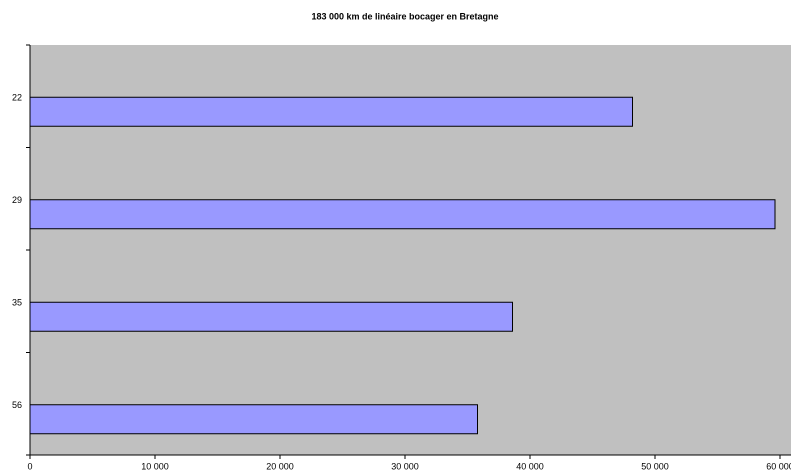 This screenshot has height=475, width=791. What do you see at coordinates (17, 405) in the screenshot?
I see `y-tick-label: 56` at bounding box center [17, 405].